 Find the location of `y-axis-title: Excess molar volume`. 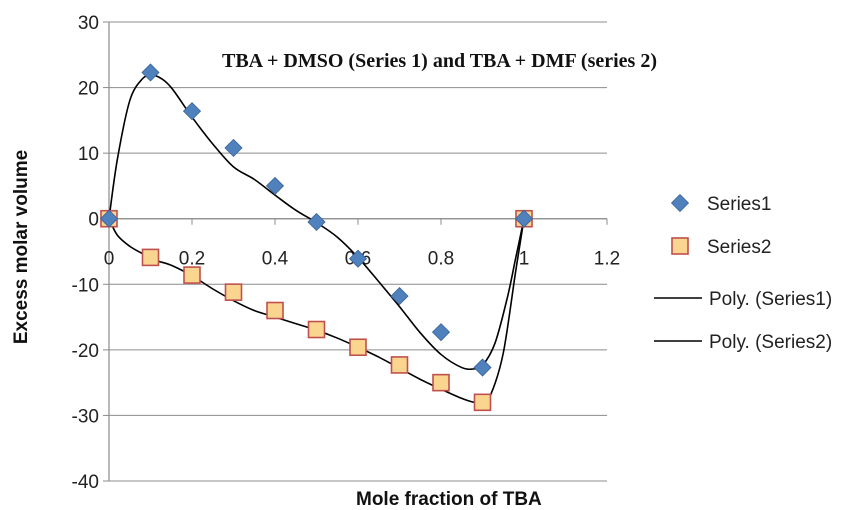

y-axis-title: Excess molar volume is located at coordinates (21, 247).